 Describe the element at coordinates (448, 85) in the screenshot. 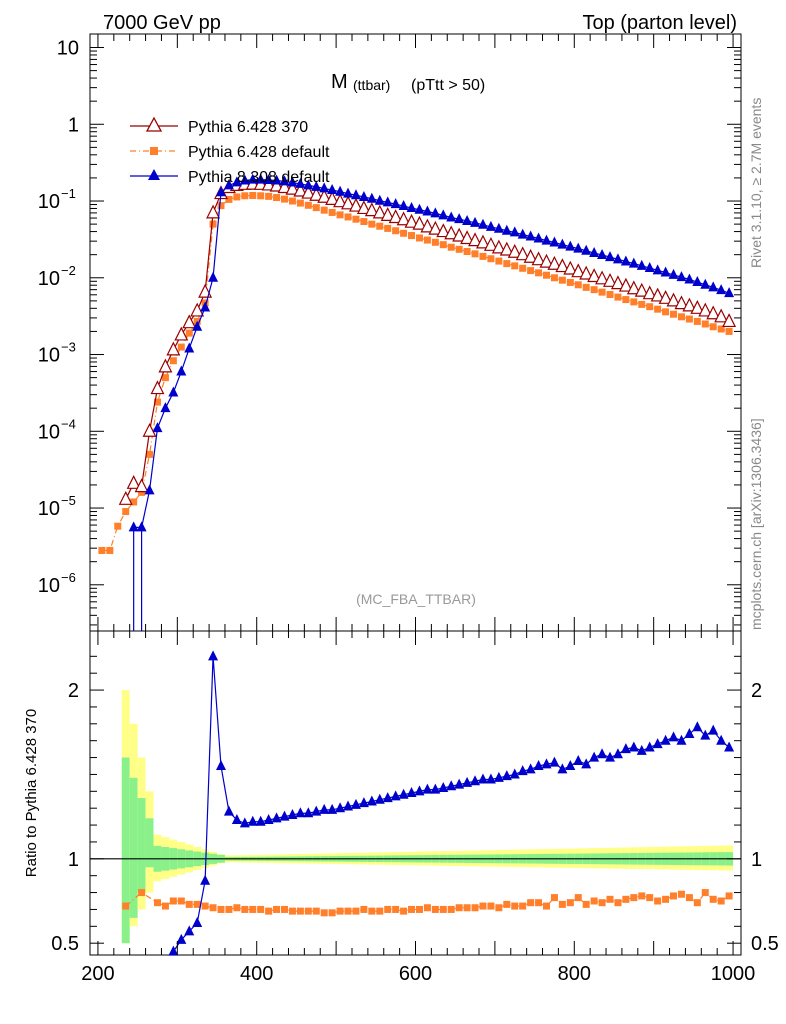

I see `observable-cut: (pTtt > 50)` at that location.